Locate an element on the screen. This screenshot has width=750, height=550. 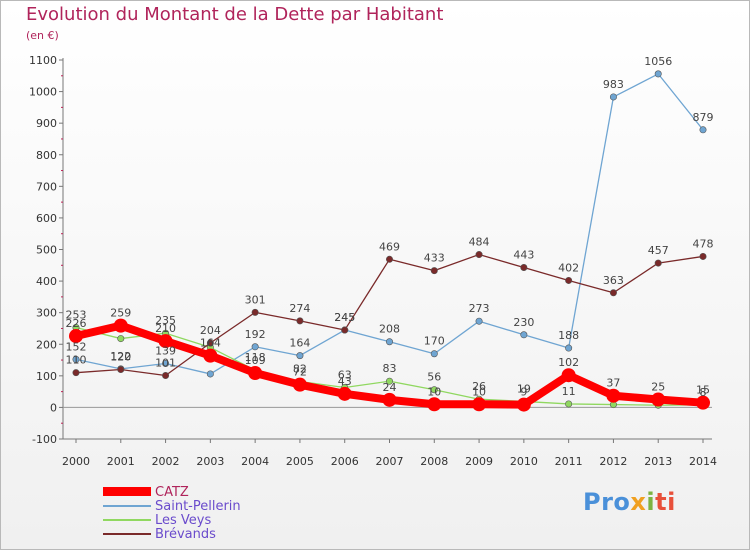
proxiti-logo: Proxiti is located at coordinates (629, 502).